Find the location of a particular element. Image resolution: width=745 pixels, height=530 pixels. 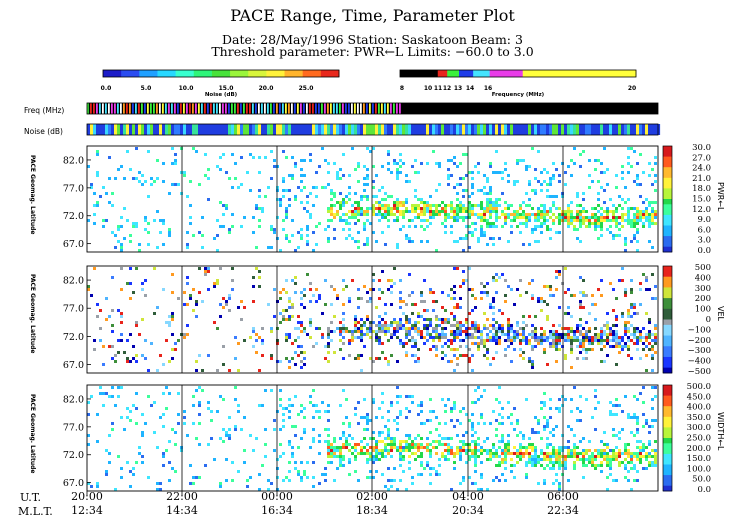

power-colorbar-cell is located at coordinates (667, 196).